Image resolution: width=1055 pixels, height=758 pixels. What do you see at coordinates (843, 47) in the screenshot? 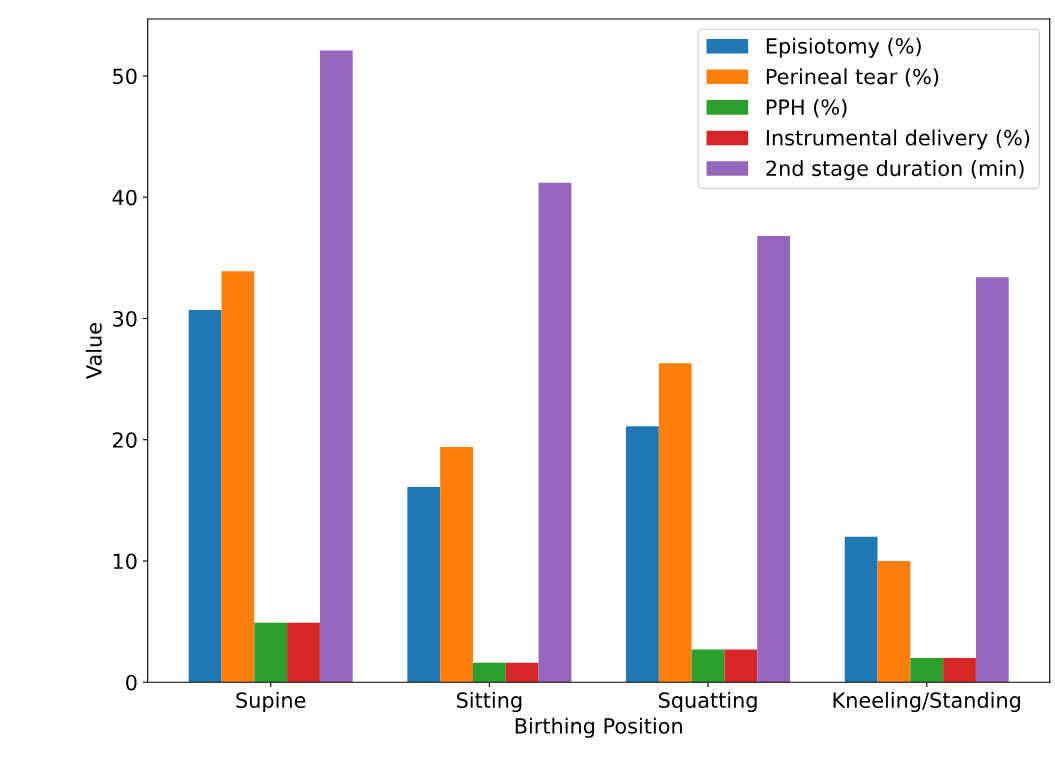
I see `legend-label: Episiotomy (%)` at bounding box center [843, 47].